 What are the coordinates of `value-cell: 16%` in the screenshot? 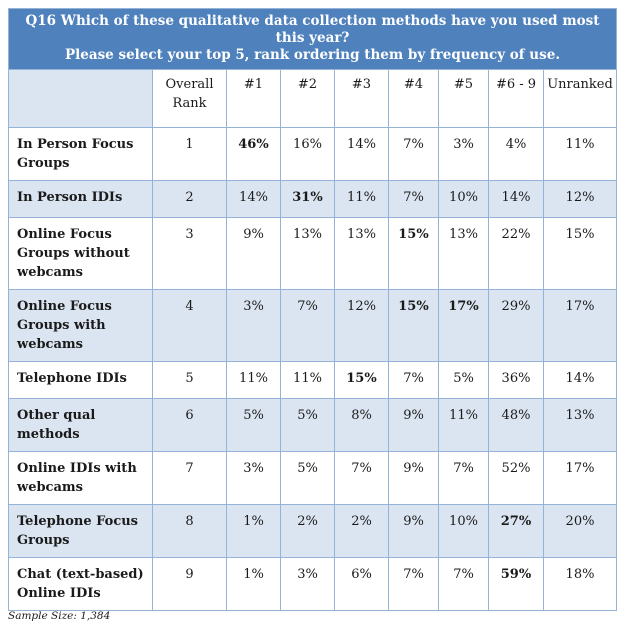 It's located at (307, 154).